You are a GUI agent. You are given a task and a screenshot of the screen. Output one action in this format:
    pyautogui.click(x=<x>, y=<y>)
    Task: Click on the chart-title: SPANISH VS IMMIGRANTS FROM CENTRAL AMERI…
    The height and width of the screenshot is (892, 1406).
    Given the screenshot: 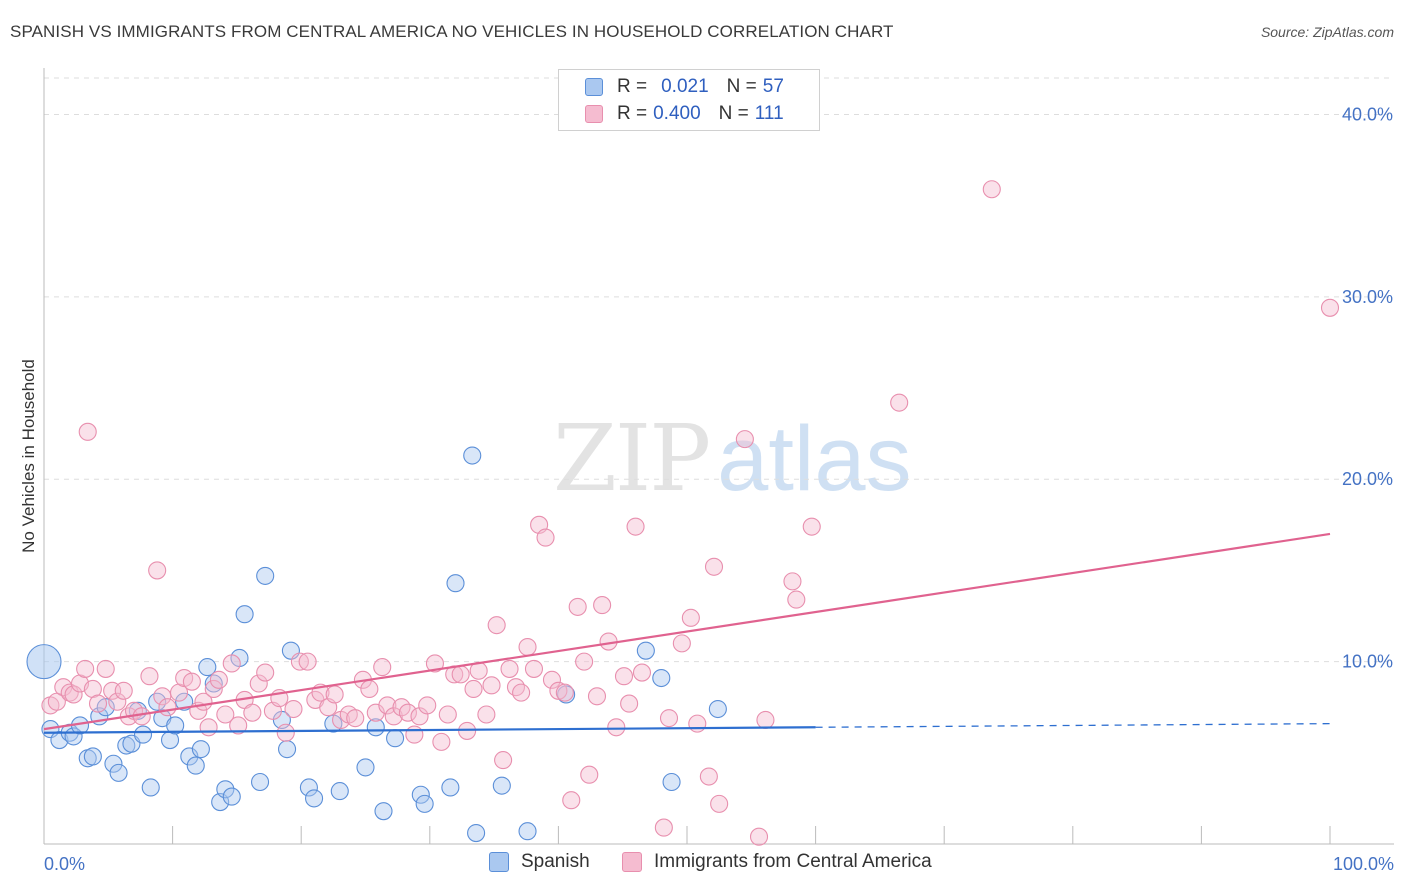 What is the action you would take?
    pyautogui.click(x=452, y=31)
    